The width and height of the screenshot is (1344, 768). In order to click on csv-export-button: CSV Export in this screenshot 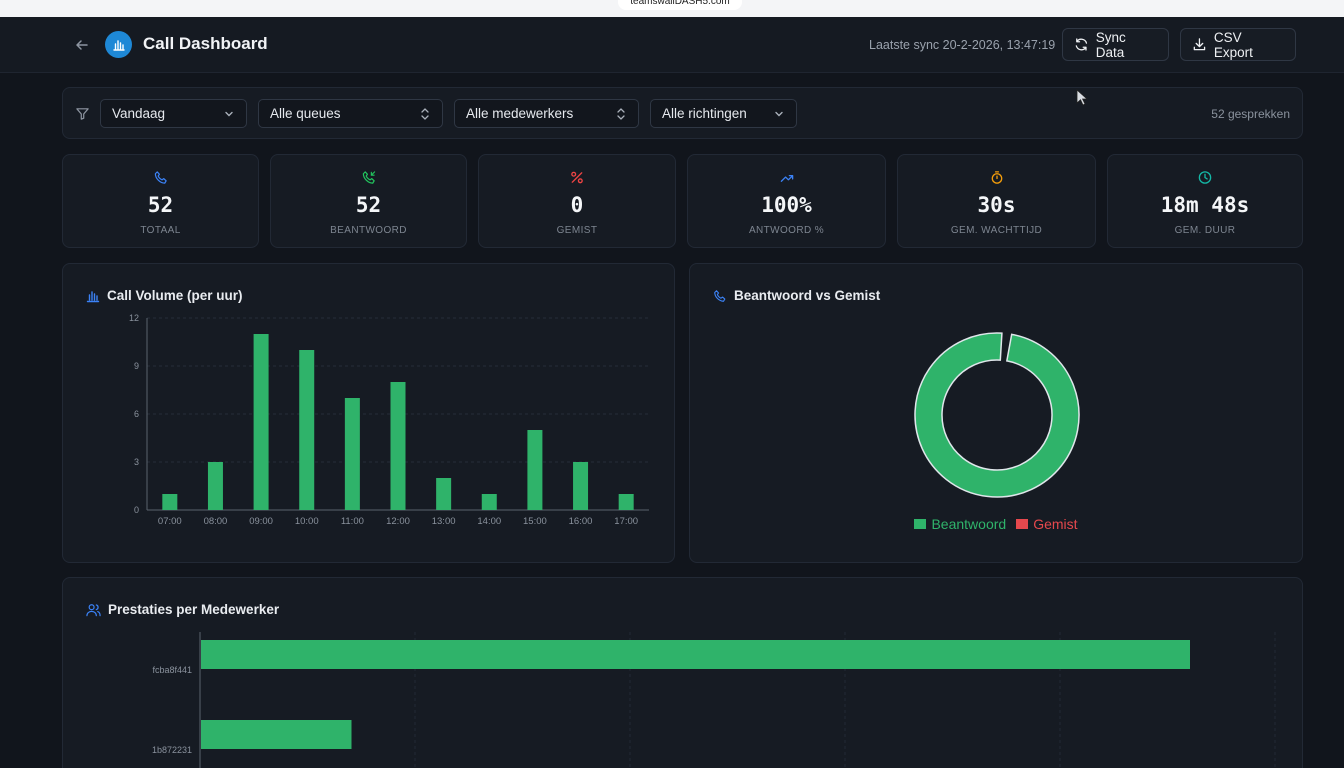, I will do `click(1238, 44)`.